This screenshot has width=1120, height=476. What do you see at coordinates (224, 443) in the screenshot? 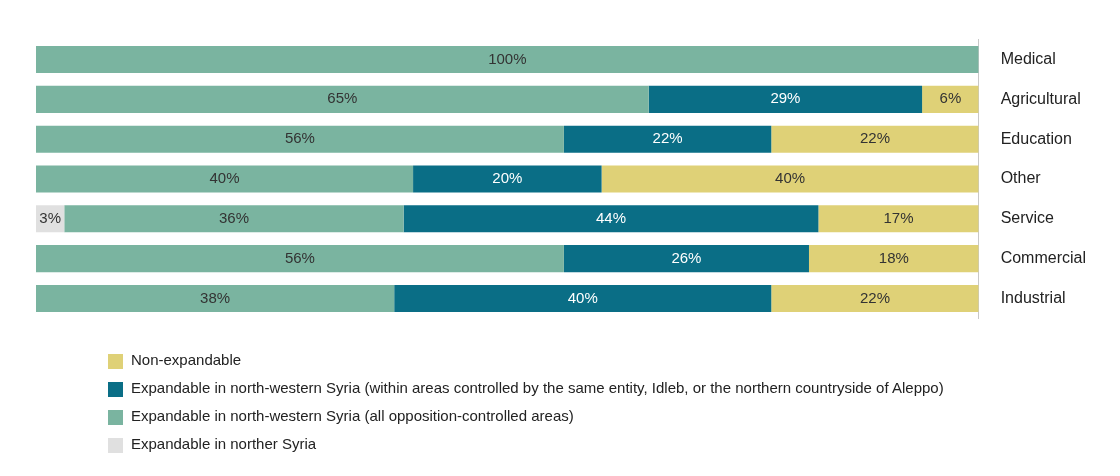
I see `legend-label: Expandable in norther Syria` at bounding box center [224, 443].